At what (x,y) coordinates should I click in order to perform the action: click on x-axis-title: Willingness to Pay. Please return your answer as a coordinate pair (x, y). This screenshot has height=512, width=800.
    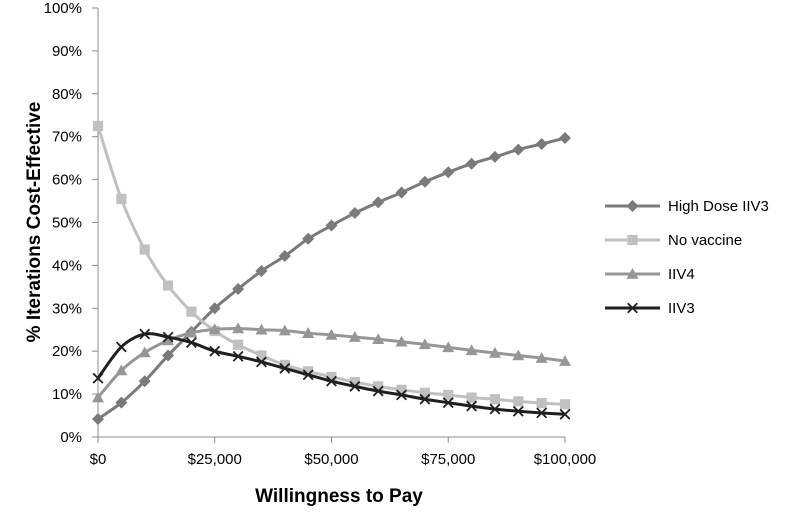
    Looking at the image, I should click on (339, 496).